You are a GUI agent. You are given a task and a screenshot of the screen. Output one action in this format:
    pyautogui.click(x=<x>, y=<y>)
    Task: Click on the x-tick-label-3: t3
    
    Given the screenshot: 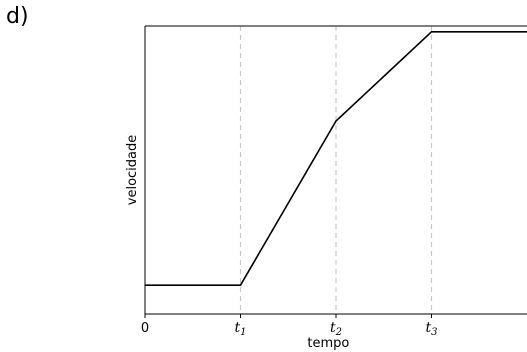 What is the action you would take?
    pyautogui.click(x=431, y=329)
    